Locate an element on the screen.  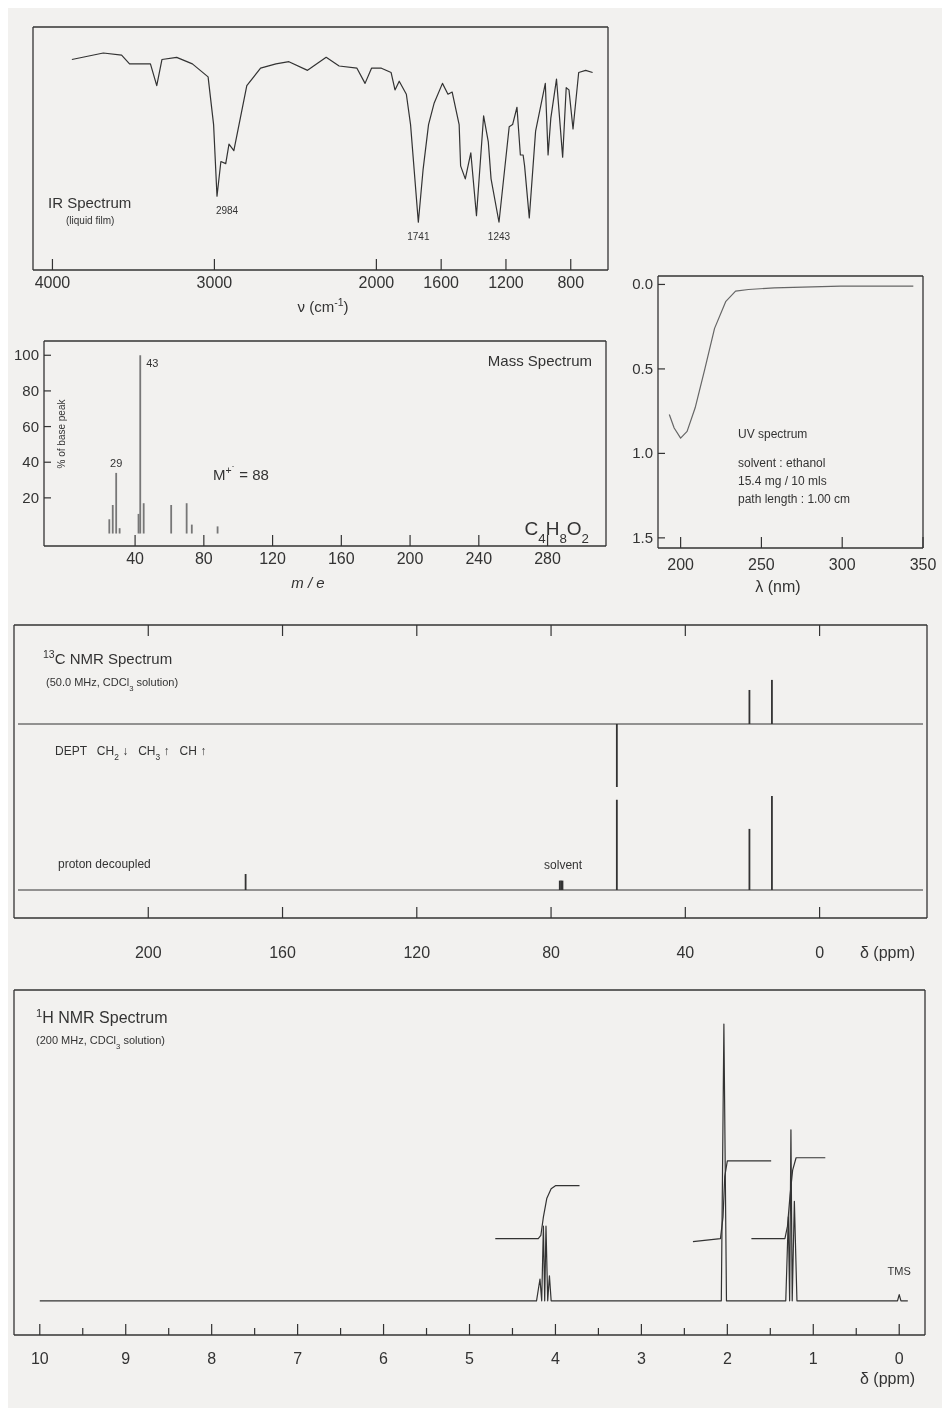
annotation: solvent is located at coordinates (563, 864).